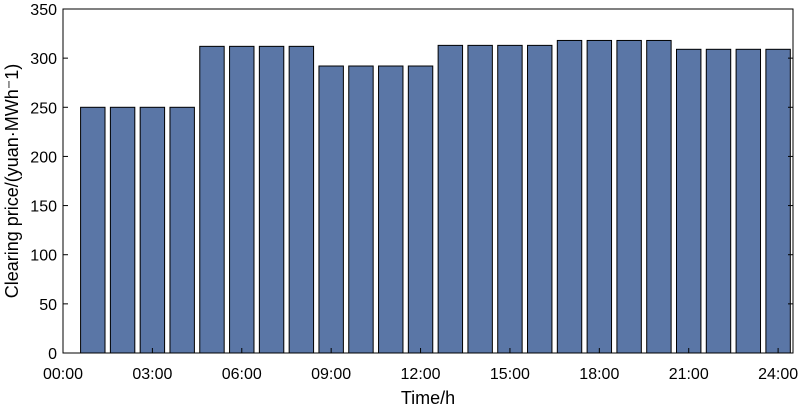 This screenshot has width=803, height=413. Describe the element at coordinates (43, 10) in the screenshot. I see `y-tick-label: 350` at that location.